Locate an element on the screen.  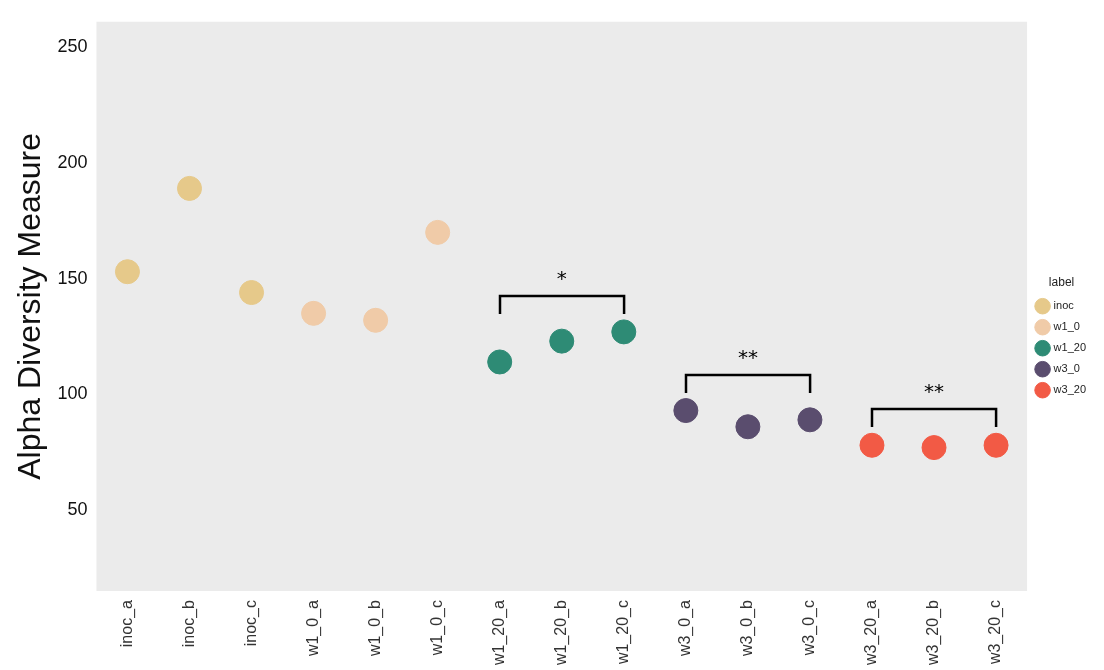
annotation: * is located at coordinates (561, 277).